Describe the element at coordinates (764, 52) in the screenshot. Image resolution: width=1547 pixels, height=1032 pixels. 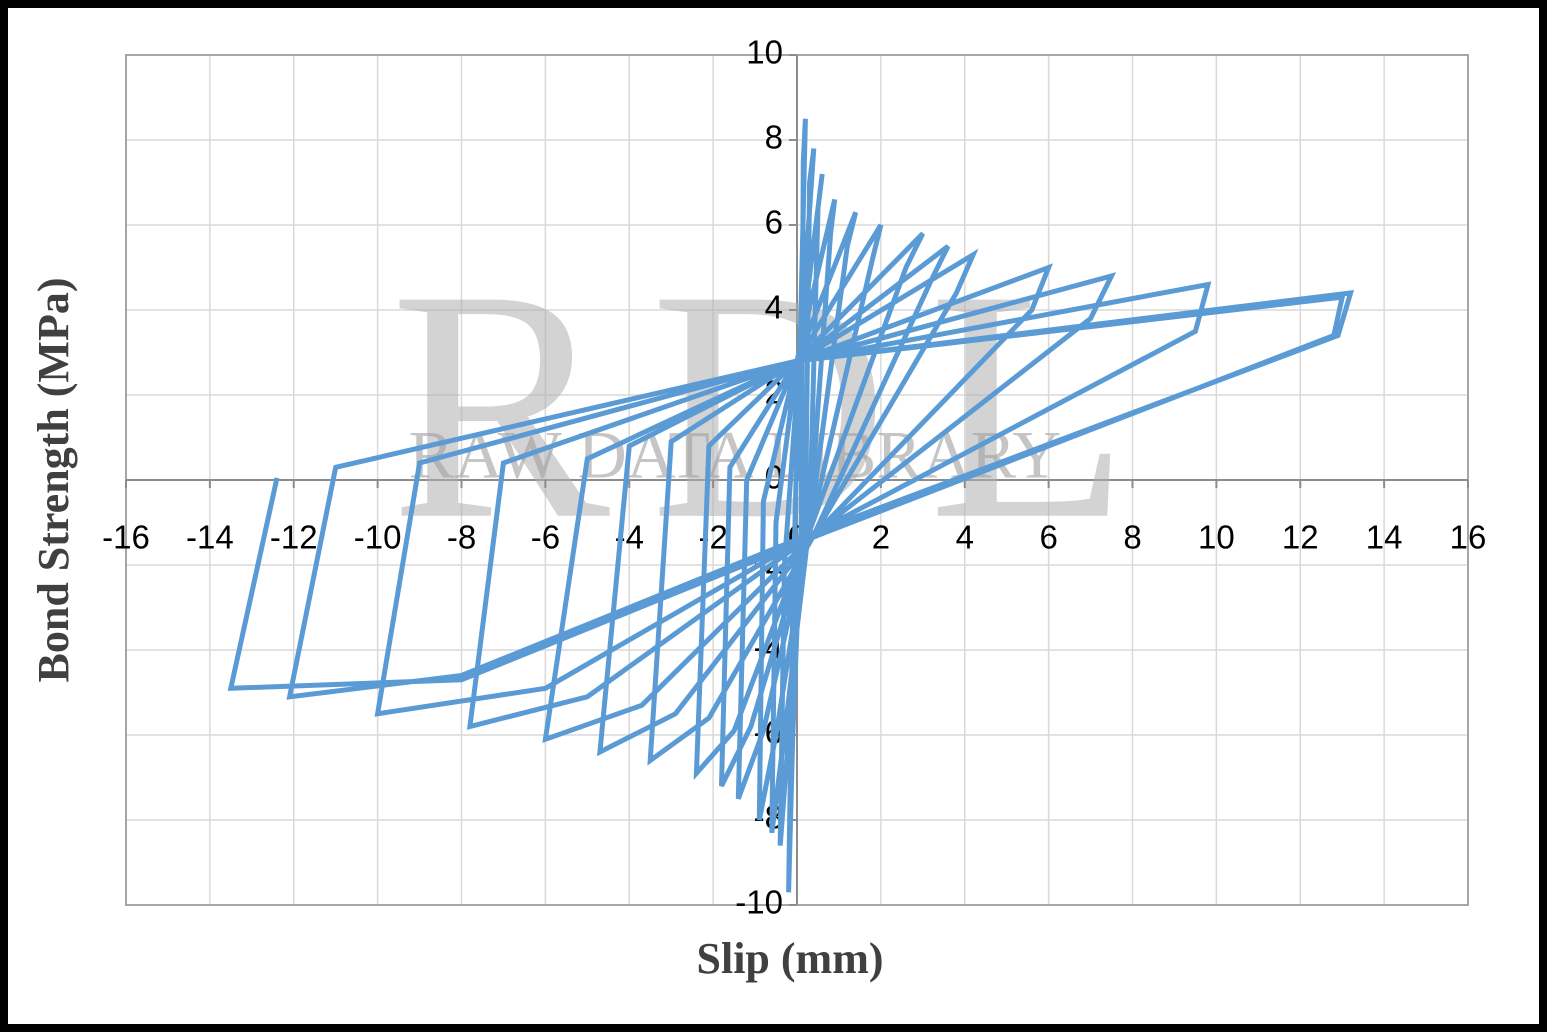
I see `y-tick-label: 10` at that location.